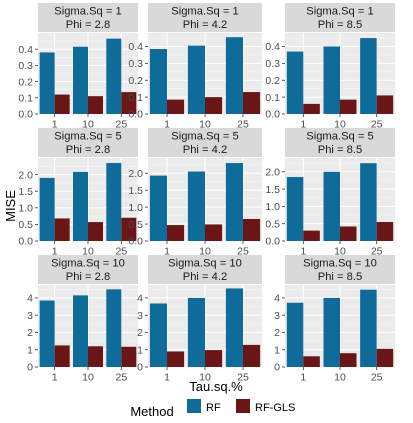 Image resolution: width=413 pixels, height=423 pixels. I want to click on x-tick-label: 1, so click(167, 252).